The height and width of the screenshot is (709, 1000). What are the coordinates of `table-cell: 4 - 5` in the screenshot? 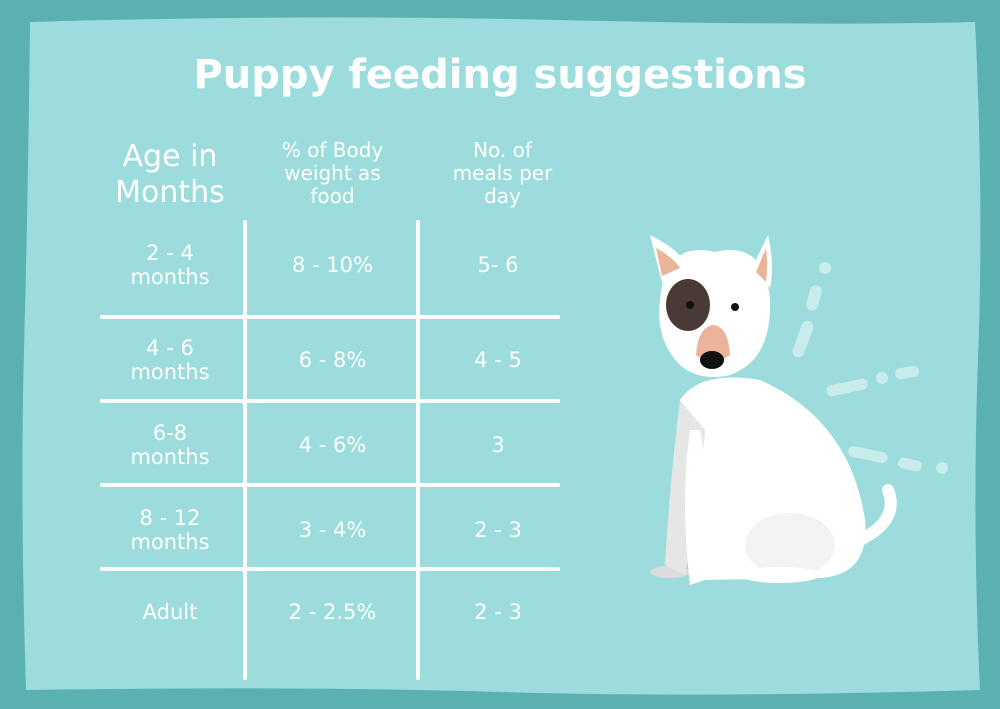 It's located at (498, 359).